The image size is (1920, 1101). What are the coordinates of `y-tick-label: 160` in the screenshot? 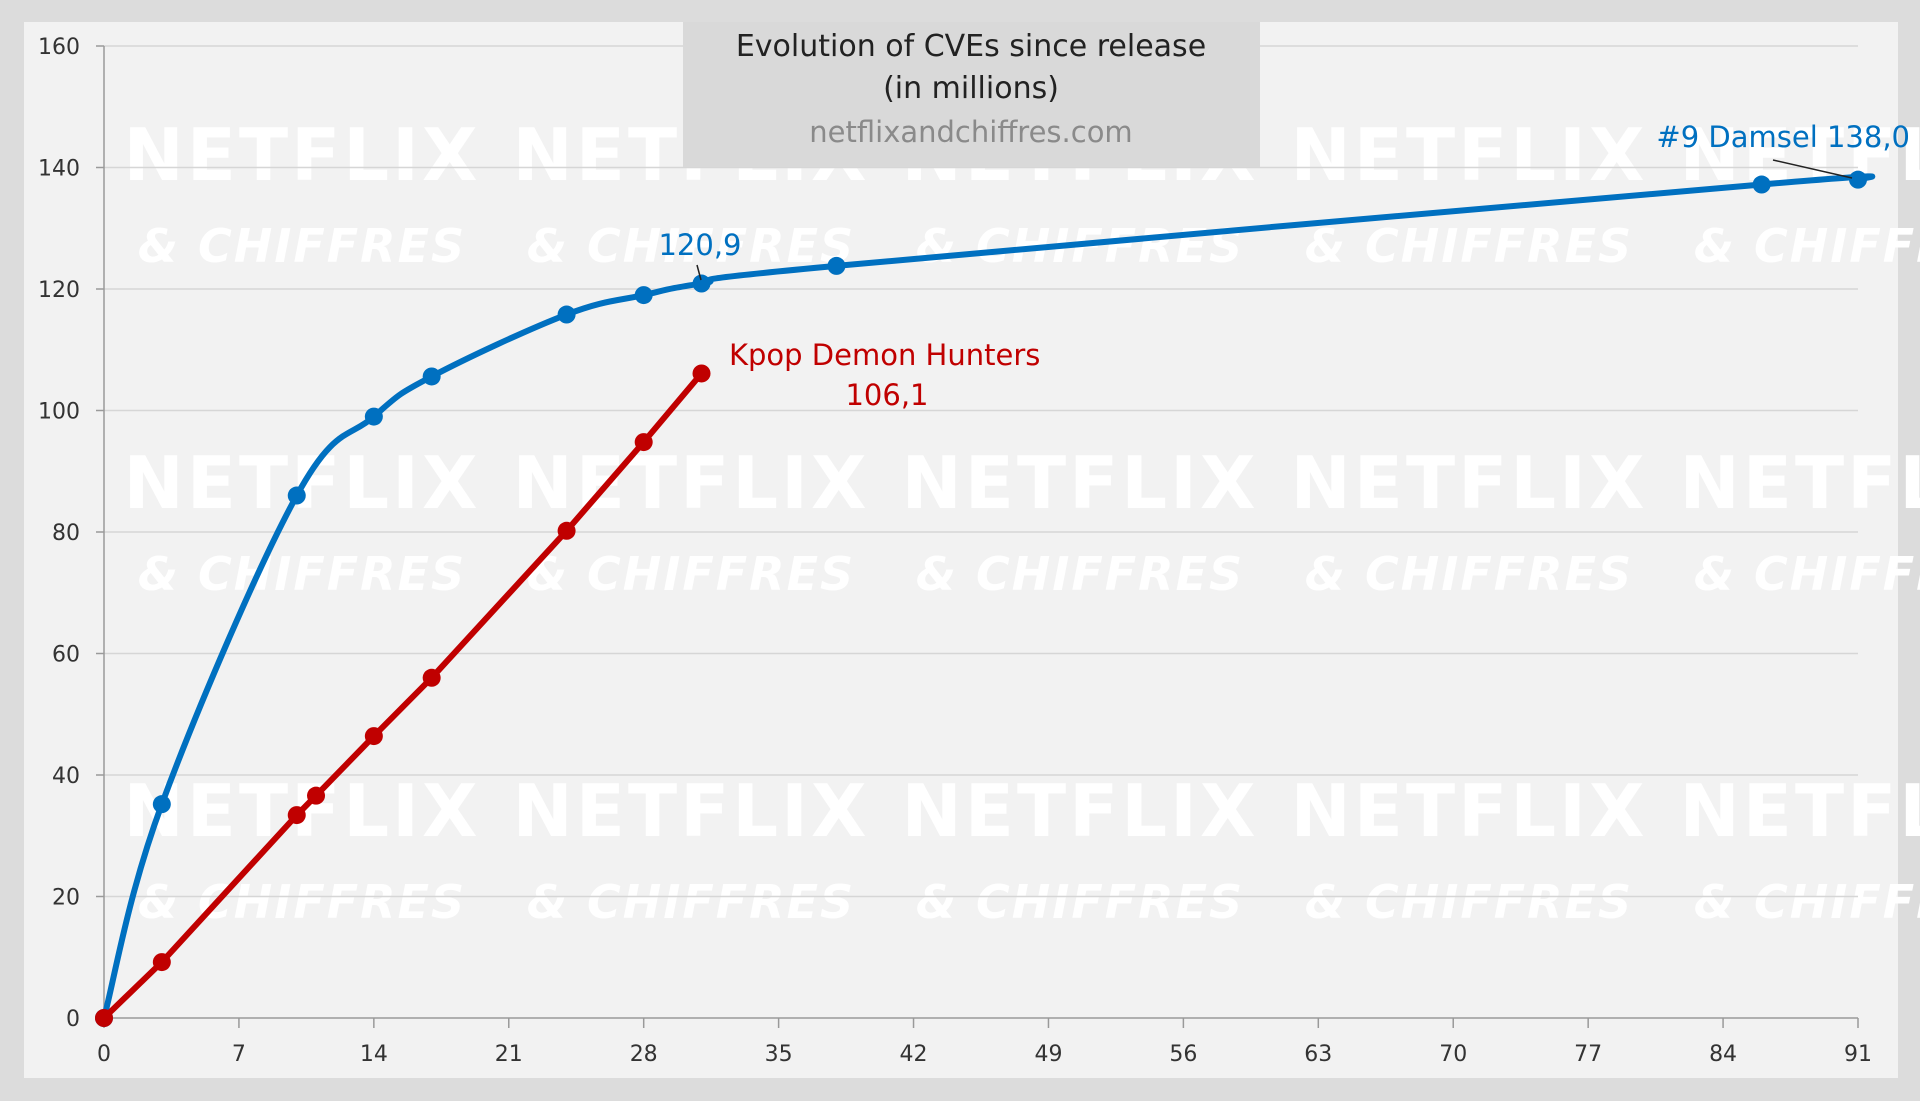 It's located at (59, 47).